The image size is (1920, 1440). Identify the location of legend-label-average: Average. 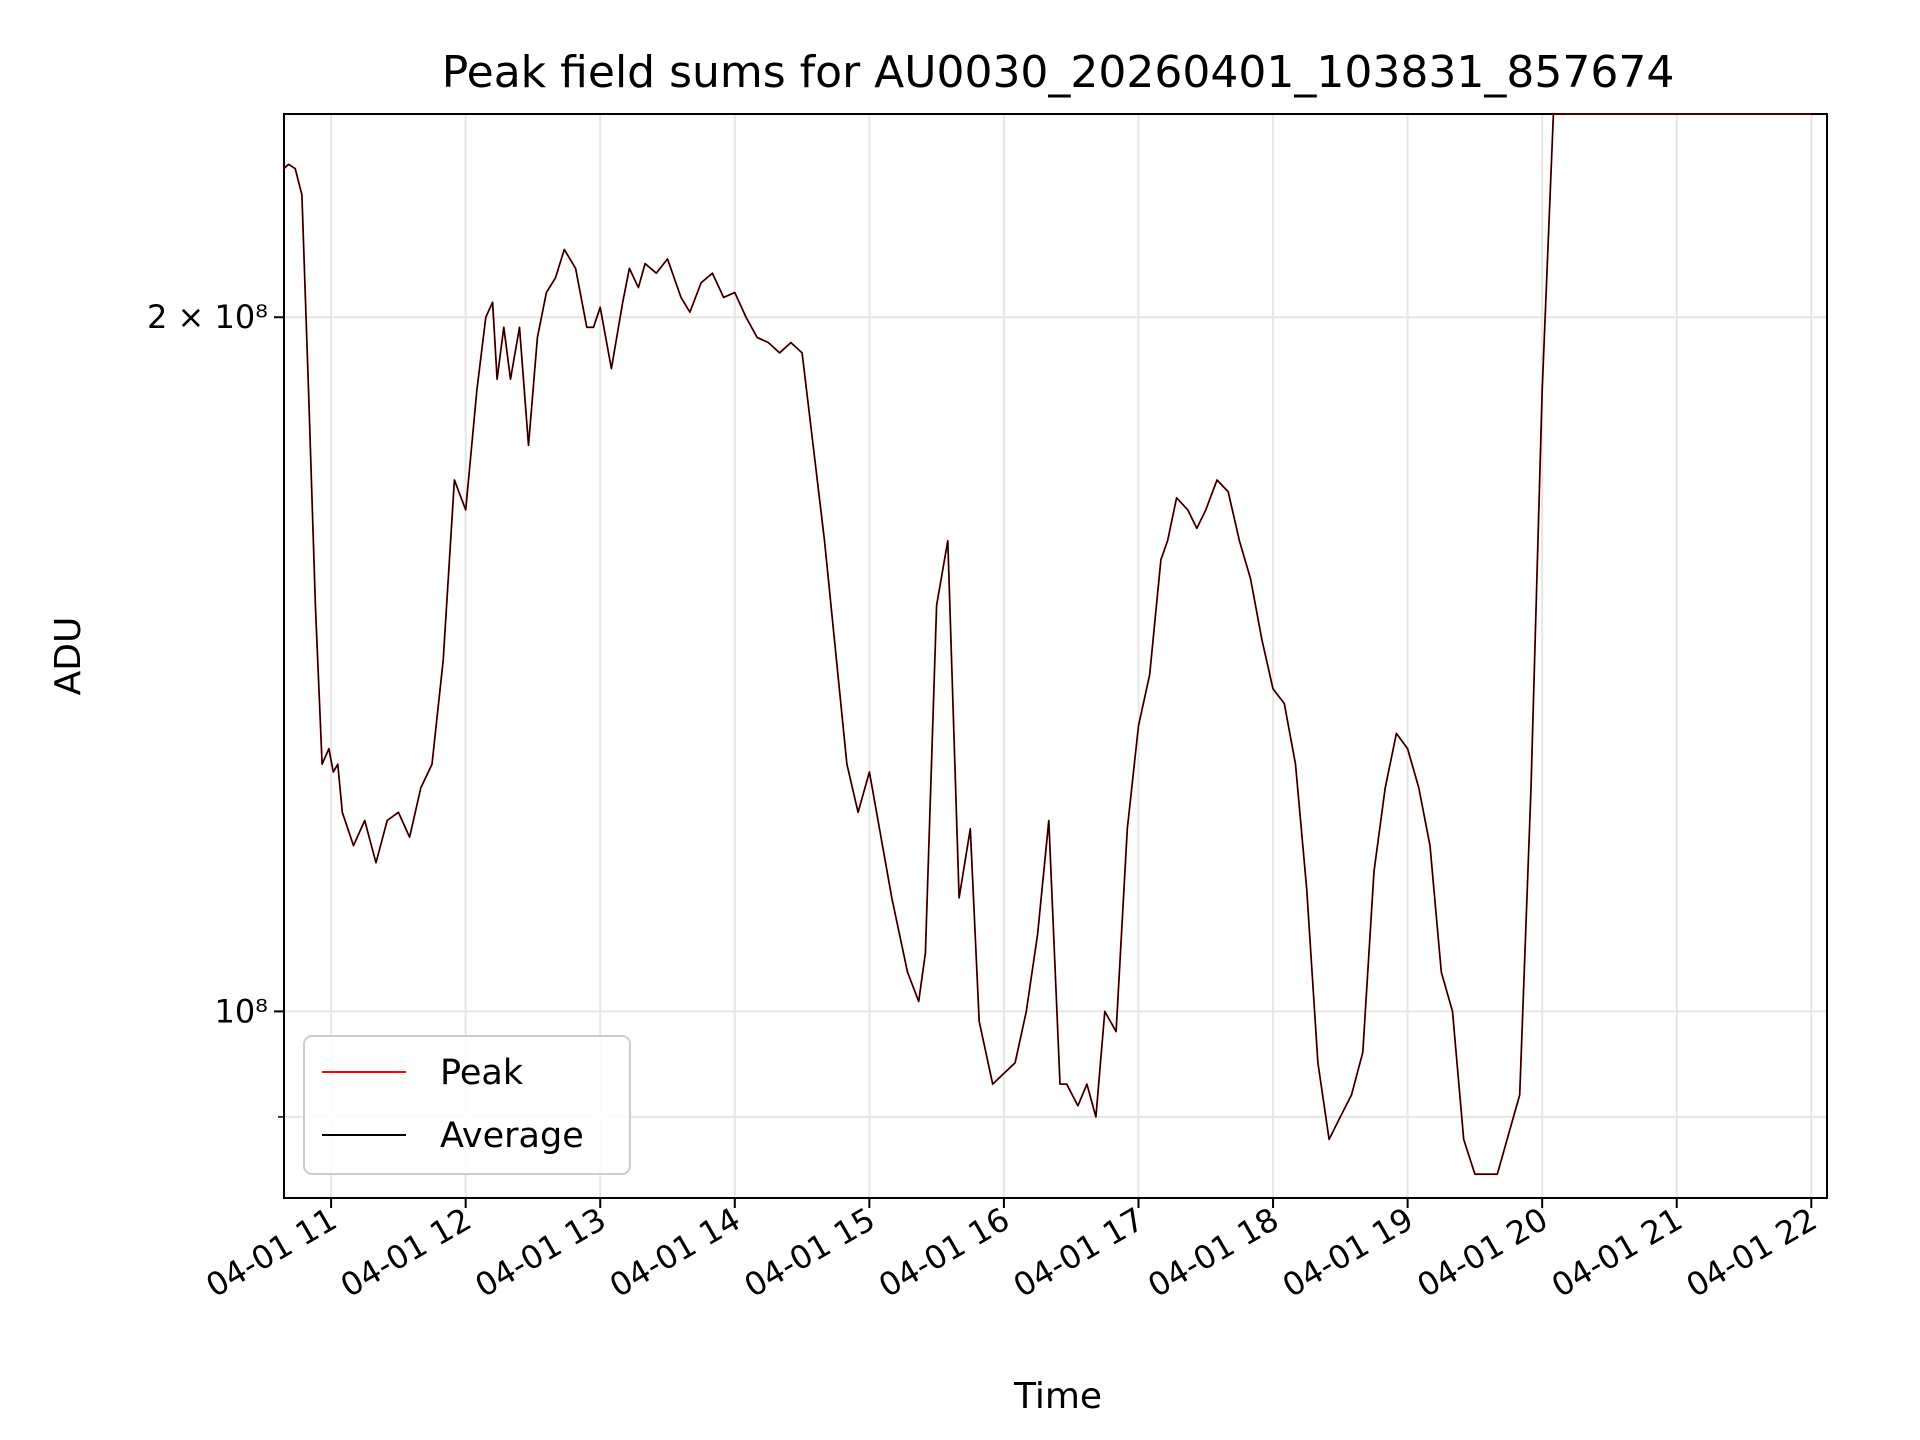
(512, 1136).